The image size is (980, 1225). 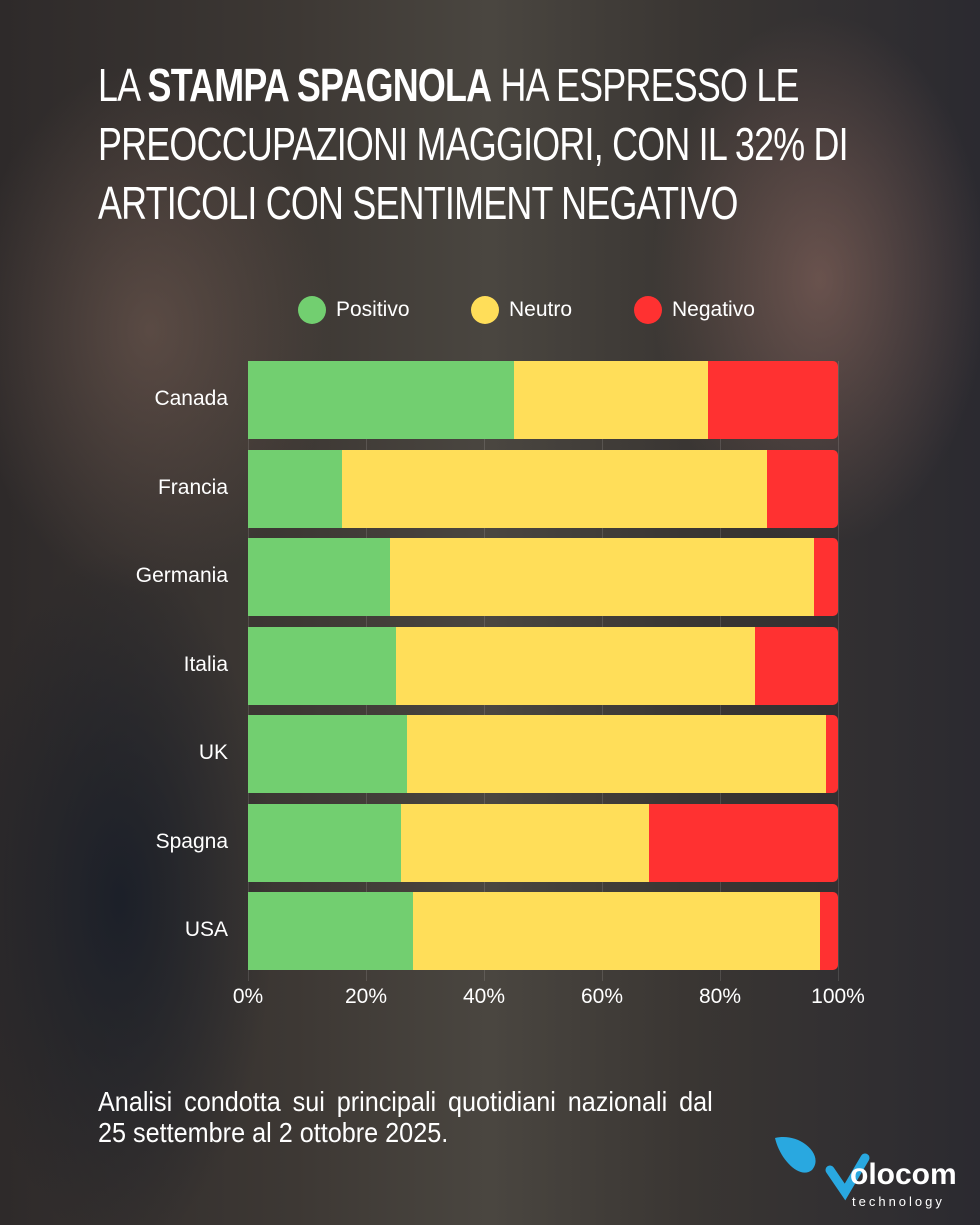 I want to click on logo: olocom technology, so click(x=870, y=1175).